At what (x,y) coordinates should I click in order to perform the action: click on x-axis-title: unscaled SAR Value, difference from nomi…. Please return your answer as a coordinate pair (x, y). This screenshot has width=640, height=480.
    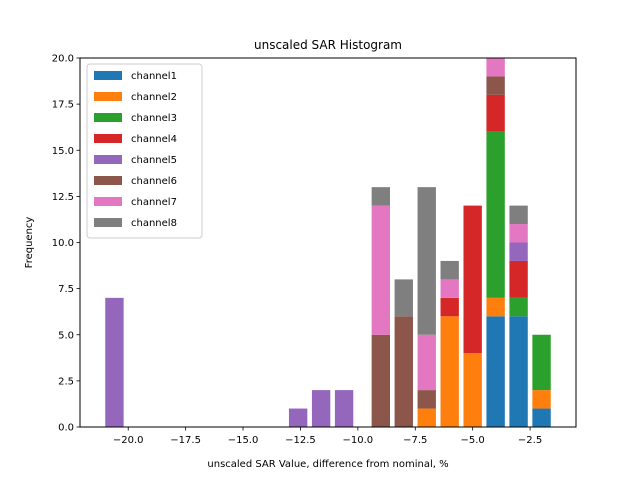
    Looking at the image, I should click on (327, 464).